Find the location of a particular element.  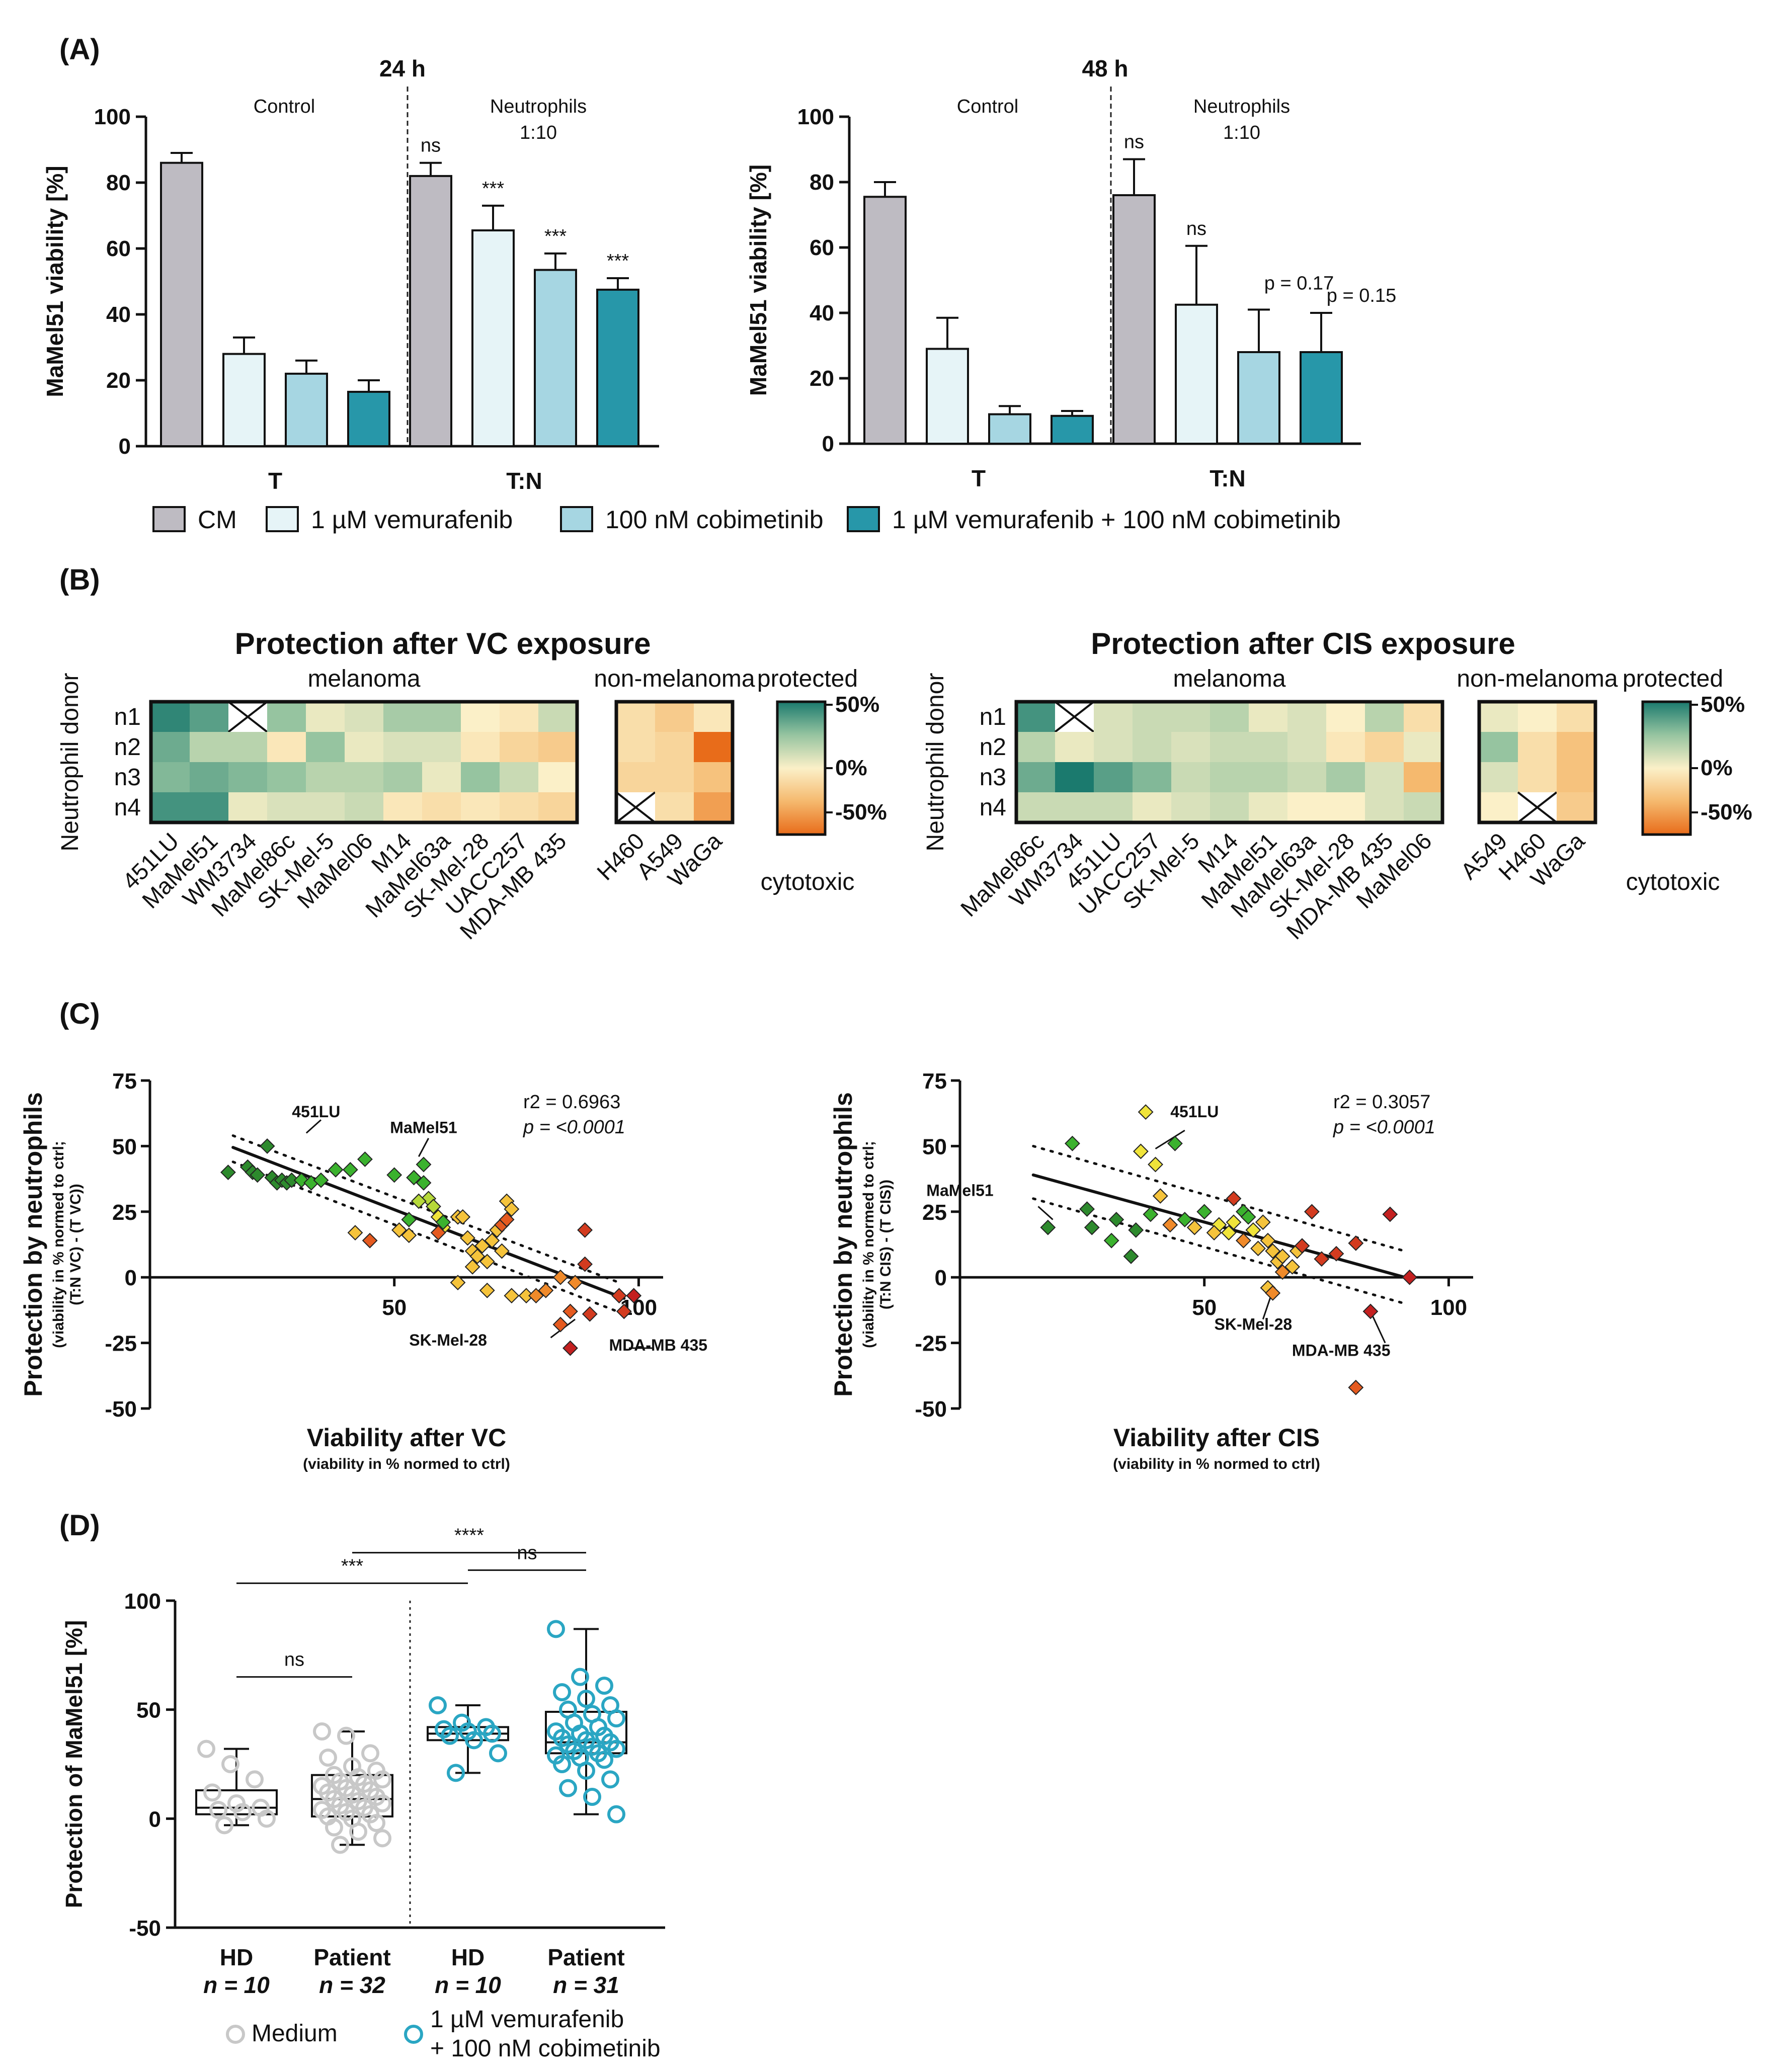

legend-swatch is located at coordinates (282, 519).